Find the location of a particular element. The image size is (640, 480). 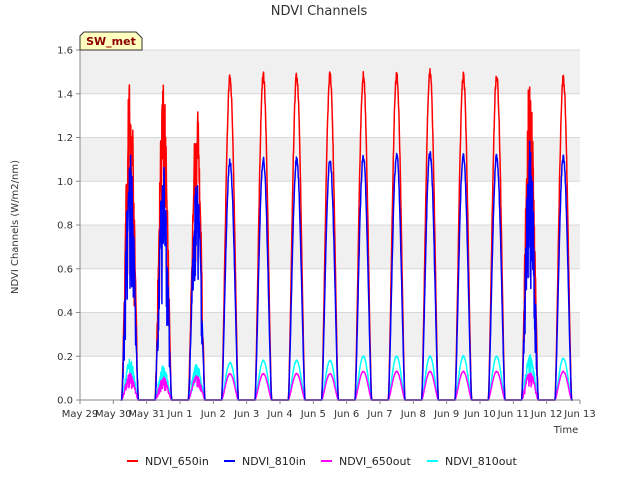

x-tick-label: Jun 1 is located at coordinates (179, 414).